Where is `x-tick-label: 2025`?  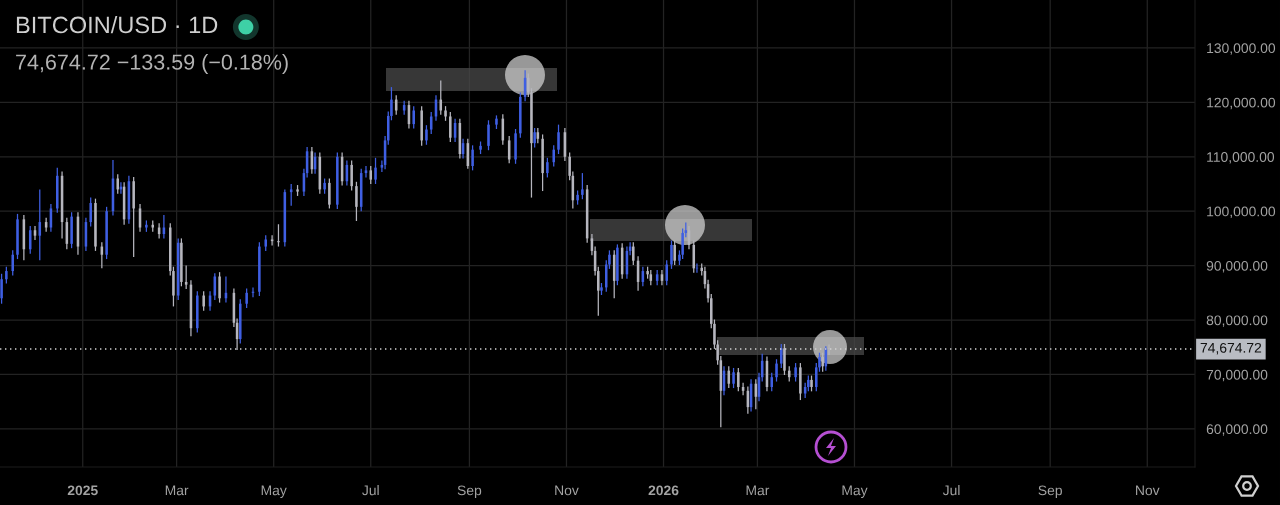
x-tick-label: 2025 is located at coordinates (82, 490).